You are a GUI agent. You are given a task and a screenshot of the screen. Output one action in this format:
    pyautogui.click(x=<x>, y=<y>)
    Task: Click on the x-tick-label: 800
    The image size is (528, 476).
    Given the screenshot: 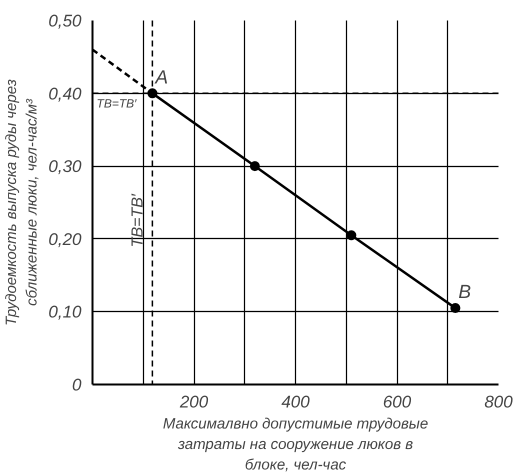 What is the action you would take?
    pyautogui.click(x=499, y=402)
    